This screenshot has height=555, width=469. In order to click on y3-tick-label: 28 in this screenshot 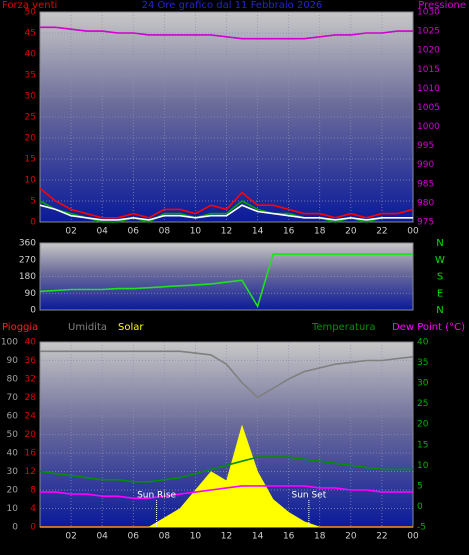, I will do `click(31, 398)`.